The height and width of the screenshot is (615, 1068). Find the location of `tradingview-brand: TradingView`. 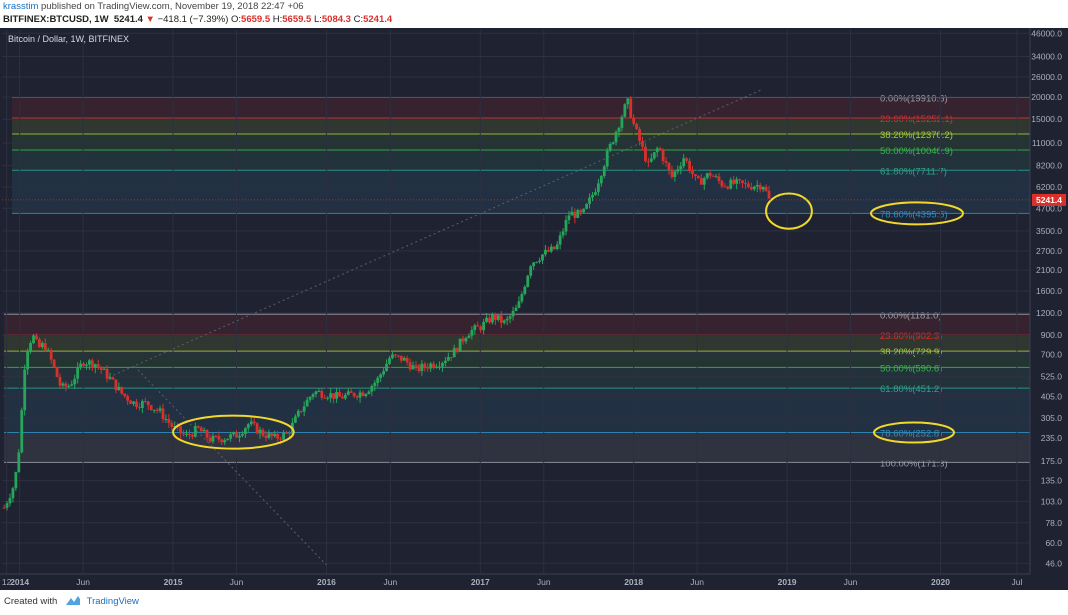

tradingview-brand: TradingView is located at coordinates (112, 601).